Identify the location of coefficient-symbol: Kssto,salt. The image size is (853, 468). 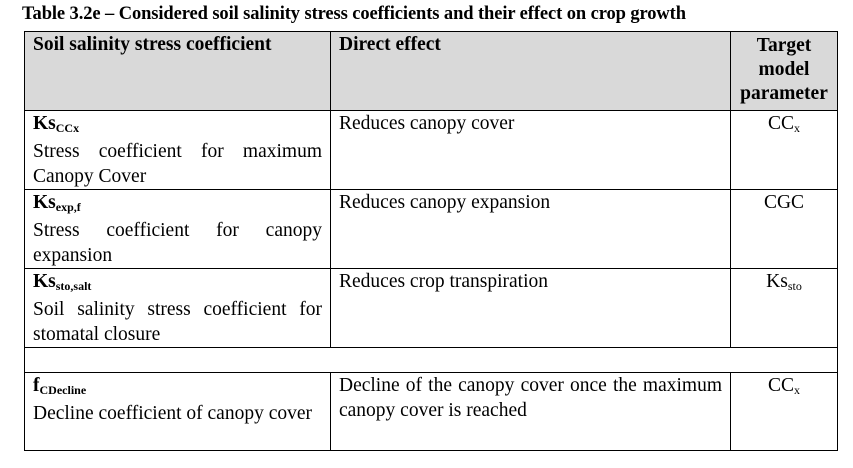
(62, 282).